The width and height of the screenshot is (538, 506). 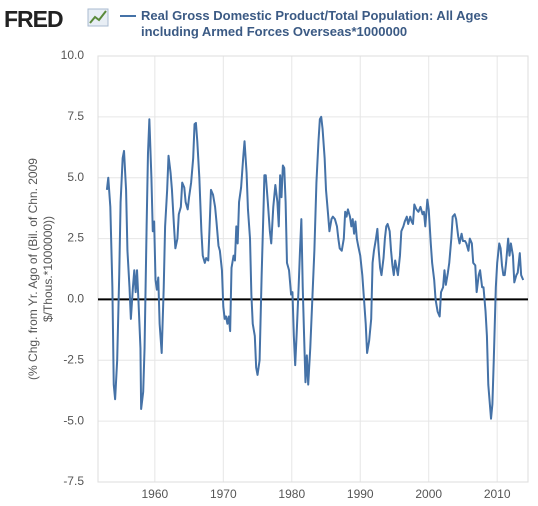 What do you see at coordinates (223, 494) in the screenshot?
I see `x-tick-label: 1970` at bounding box center [223, 494].